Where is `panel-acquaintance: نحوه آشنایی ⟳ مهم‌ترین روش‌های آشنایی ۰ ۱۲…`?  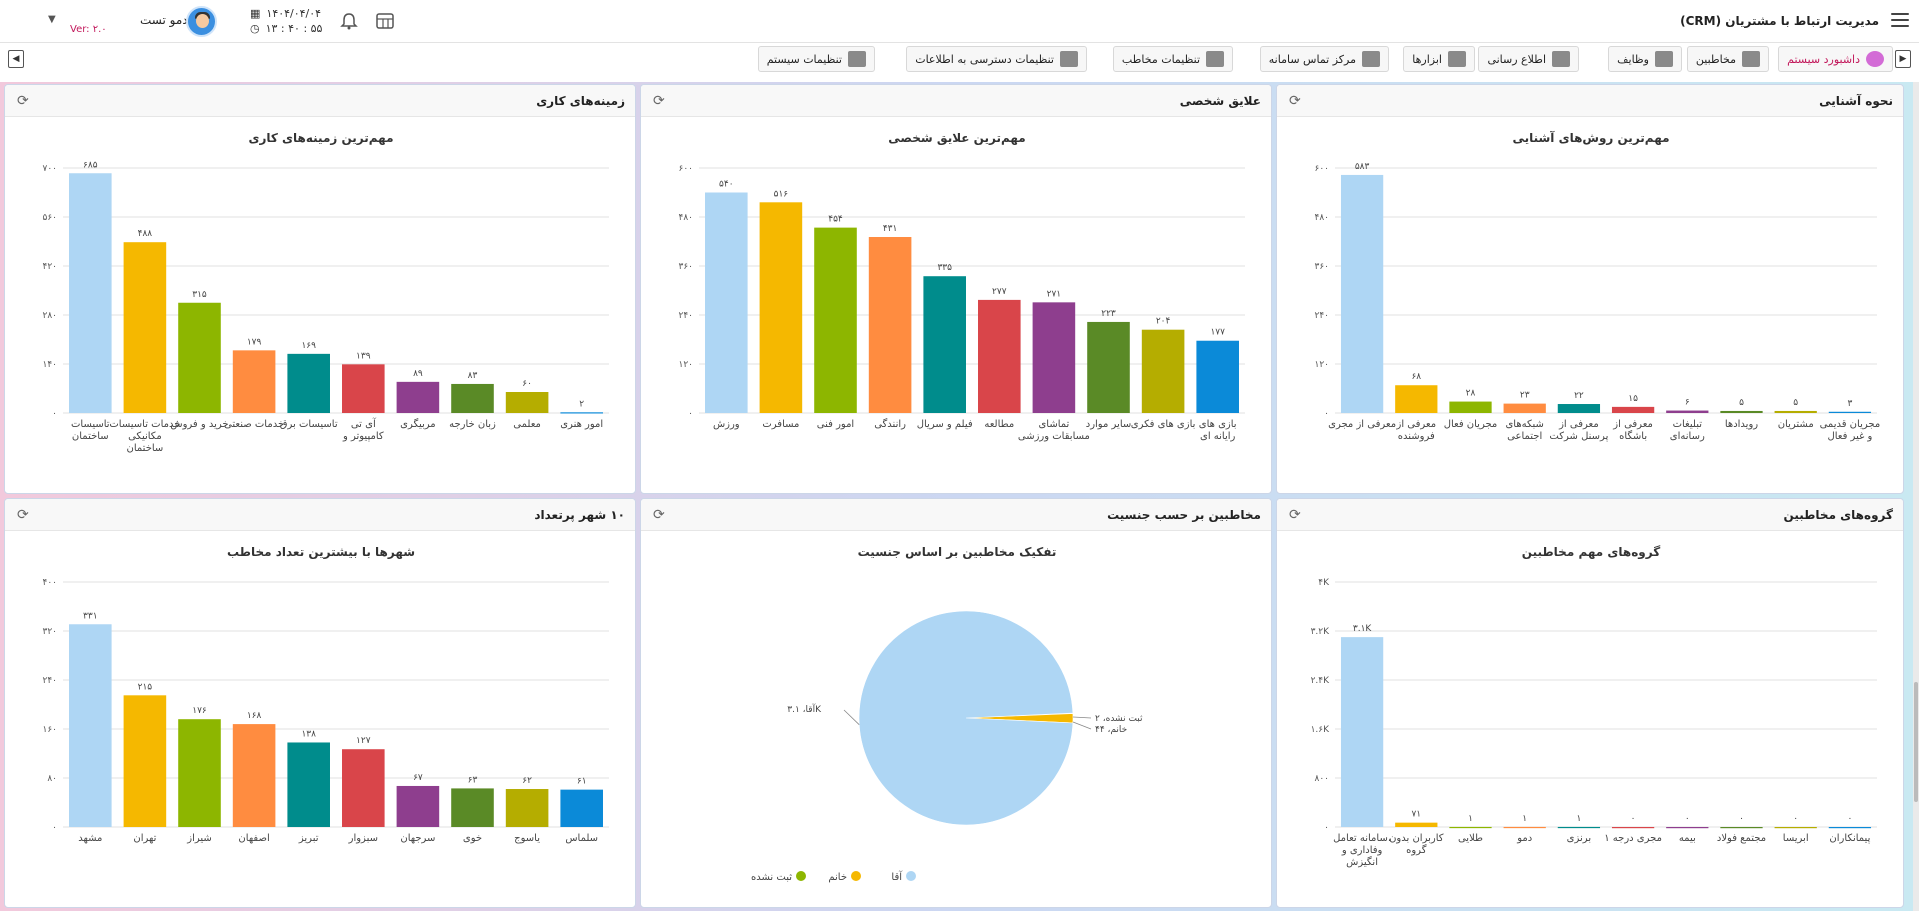
panel-acquaintance: نحوه آشنایی ⟳ مهم‌ترین روش‌های آشنایی ۰ ۱۲… is located at coordinates (1590, 289).